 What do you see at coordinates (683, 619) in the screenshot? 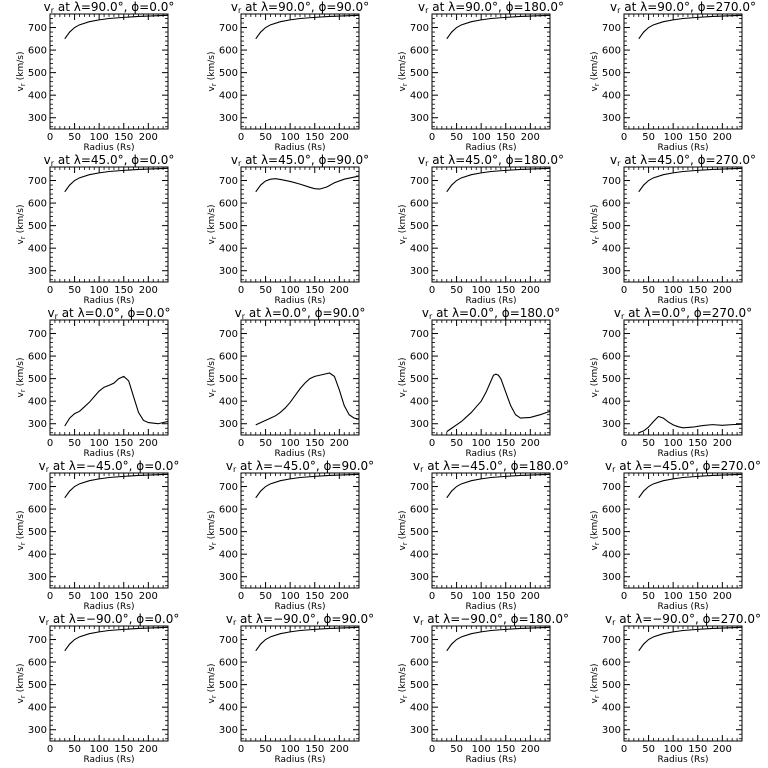
I see `plot-title: vr at λ=−90.0°, ϕ=270.0°` at bounding box center [683, 619].